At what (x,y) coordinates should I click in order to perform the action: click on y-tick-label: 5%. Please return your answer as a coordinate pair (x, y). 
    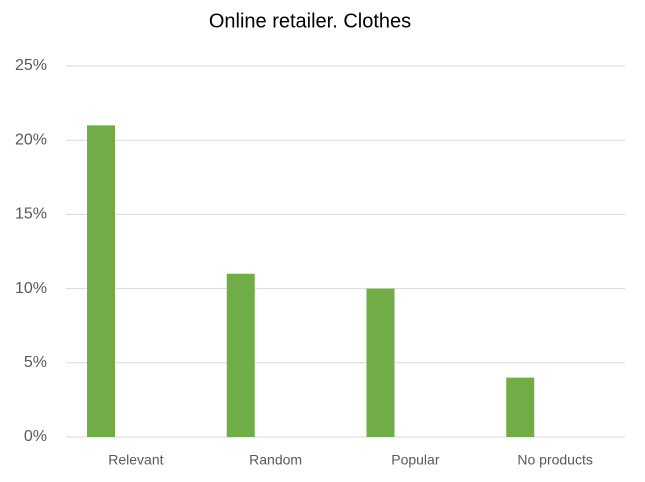
    Looking at the image, I should click on (35, 362).